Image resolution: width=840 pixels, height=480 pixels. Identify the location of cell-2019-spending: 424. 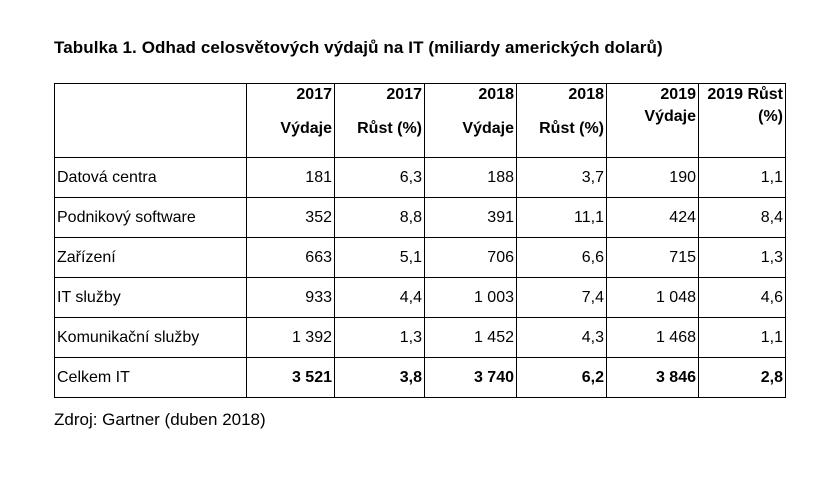
(652, 217).